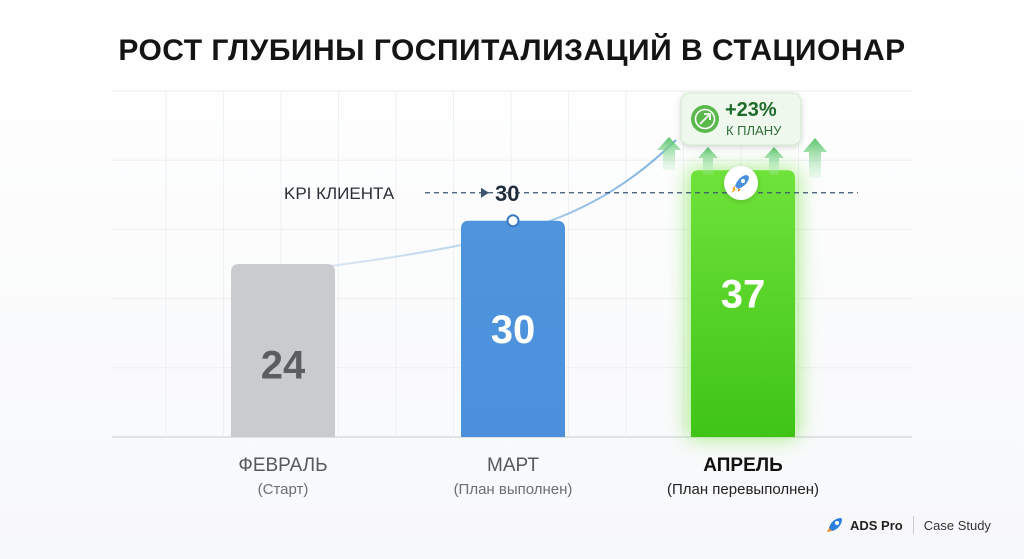 Image resolution: width=1024 pixels, height=559 pixels. Describe the element at coordinates (743, 489) in the screenshot. I see `category-sublabel: (План перевыполнен)` at that location.